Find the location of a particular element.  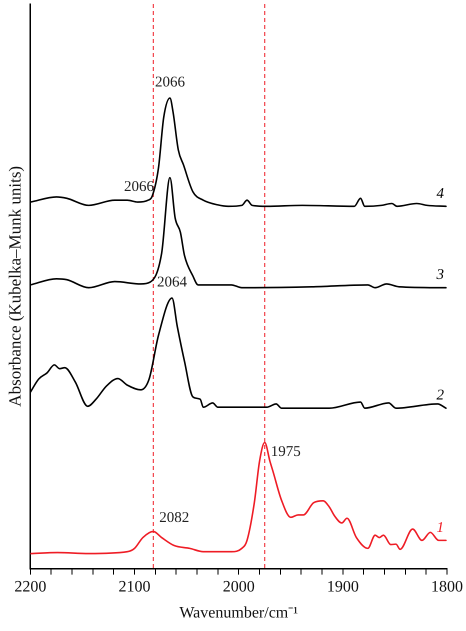

series-label: 1 is located at coordinates (440, 528).